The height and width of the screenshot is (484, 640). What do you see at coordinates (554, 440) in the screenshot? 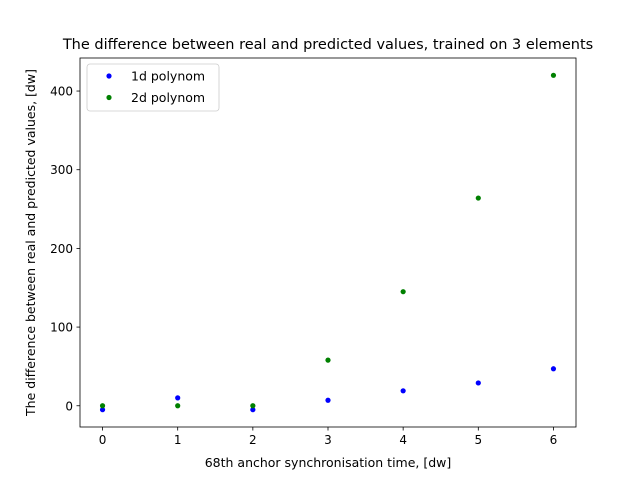
I see `x-tick-label: 6` at bounding box center [554, 440].